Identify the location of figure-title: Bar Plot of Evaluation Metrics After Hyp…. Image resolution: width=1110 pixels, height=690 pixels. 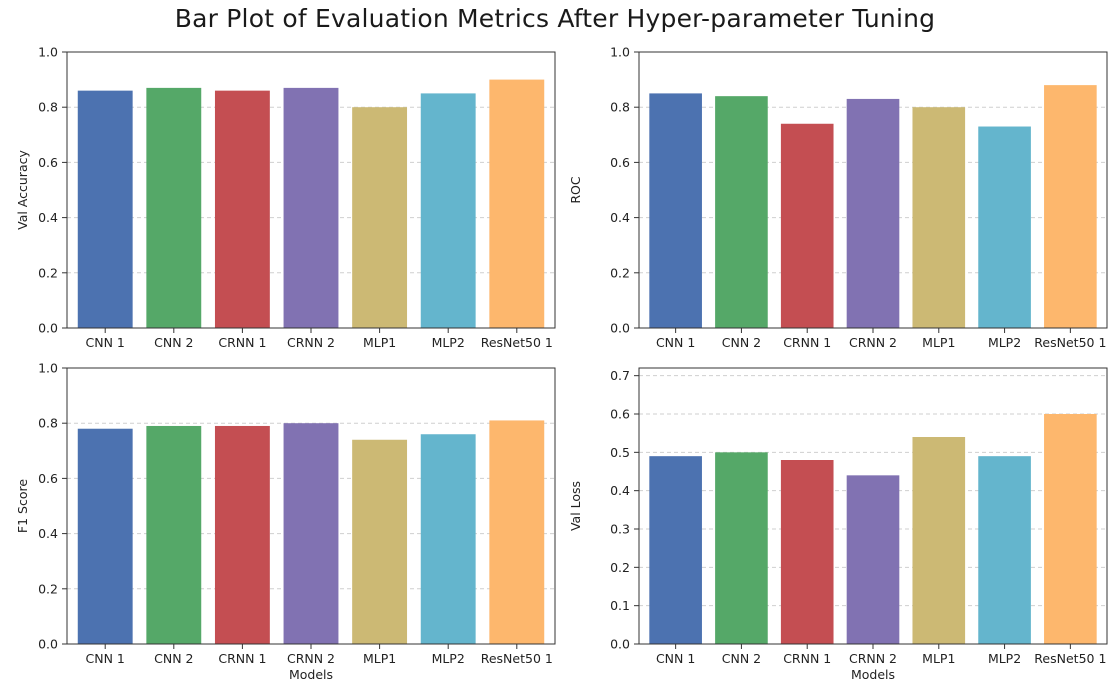
(555, 18).